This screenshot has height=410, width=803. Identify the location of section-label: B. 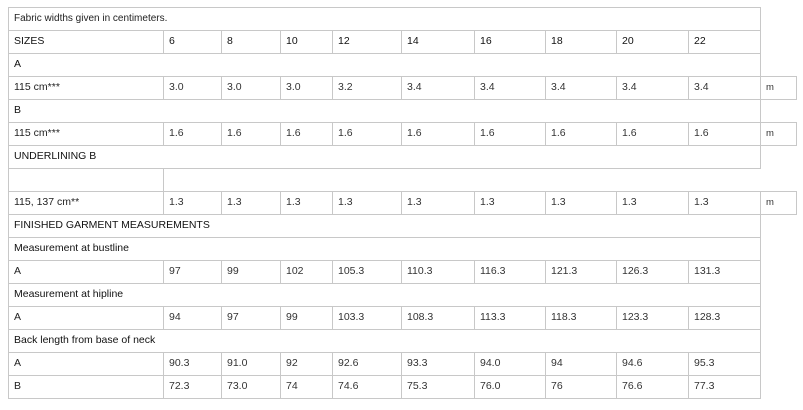
(384, 111).